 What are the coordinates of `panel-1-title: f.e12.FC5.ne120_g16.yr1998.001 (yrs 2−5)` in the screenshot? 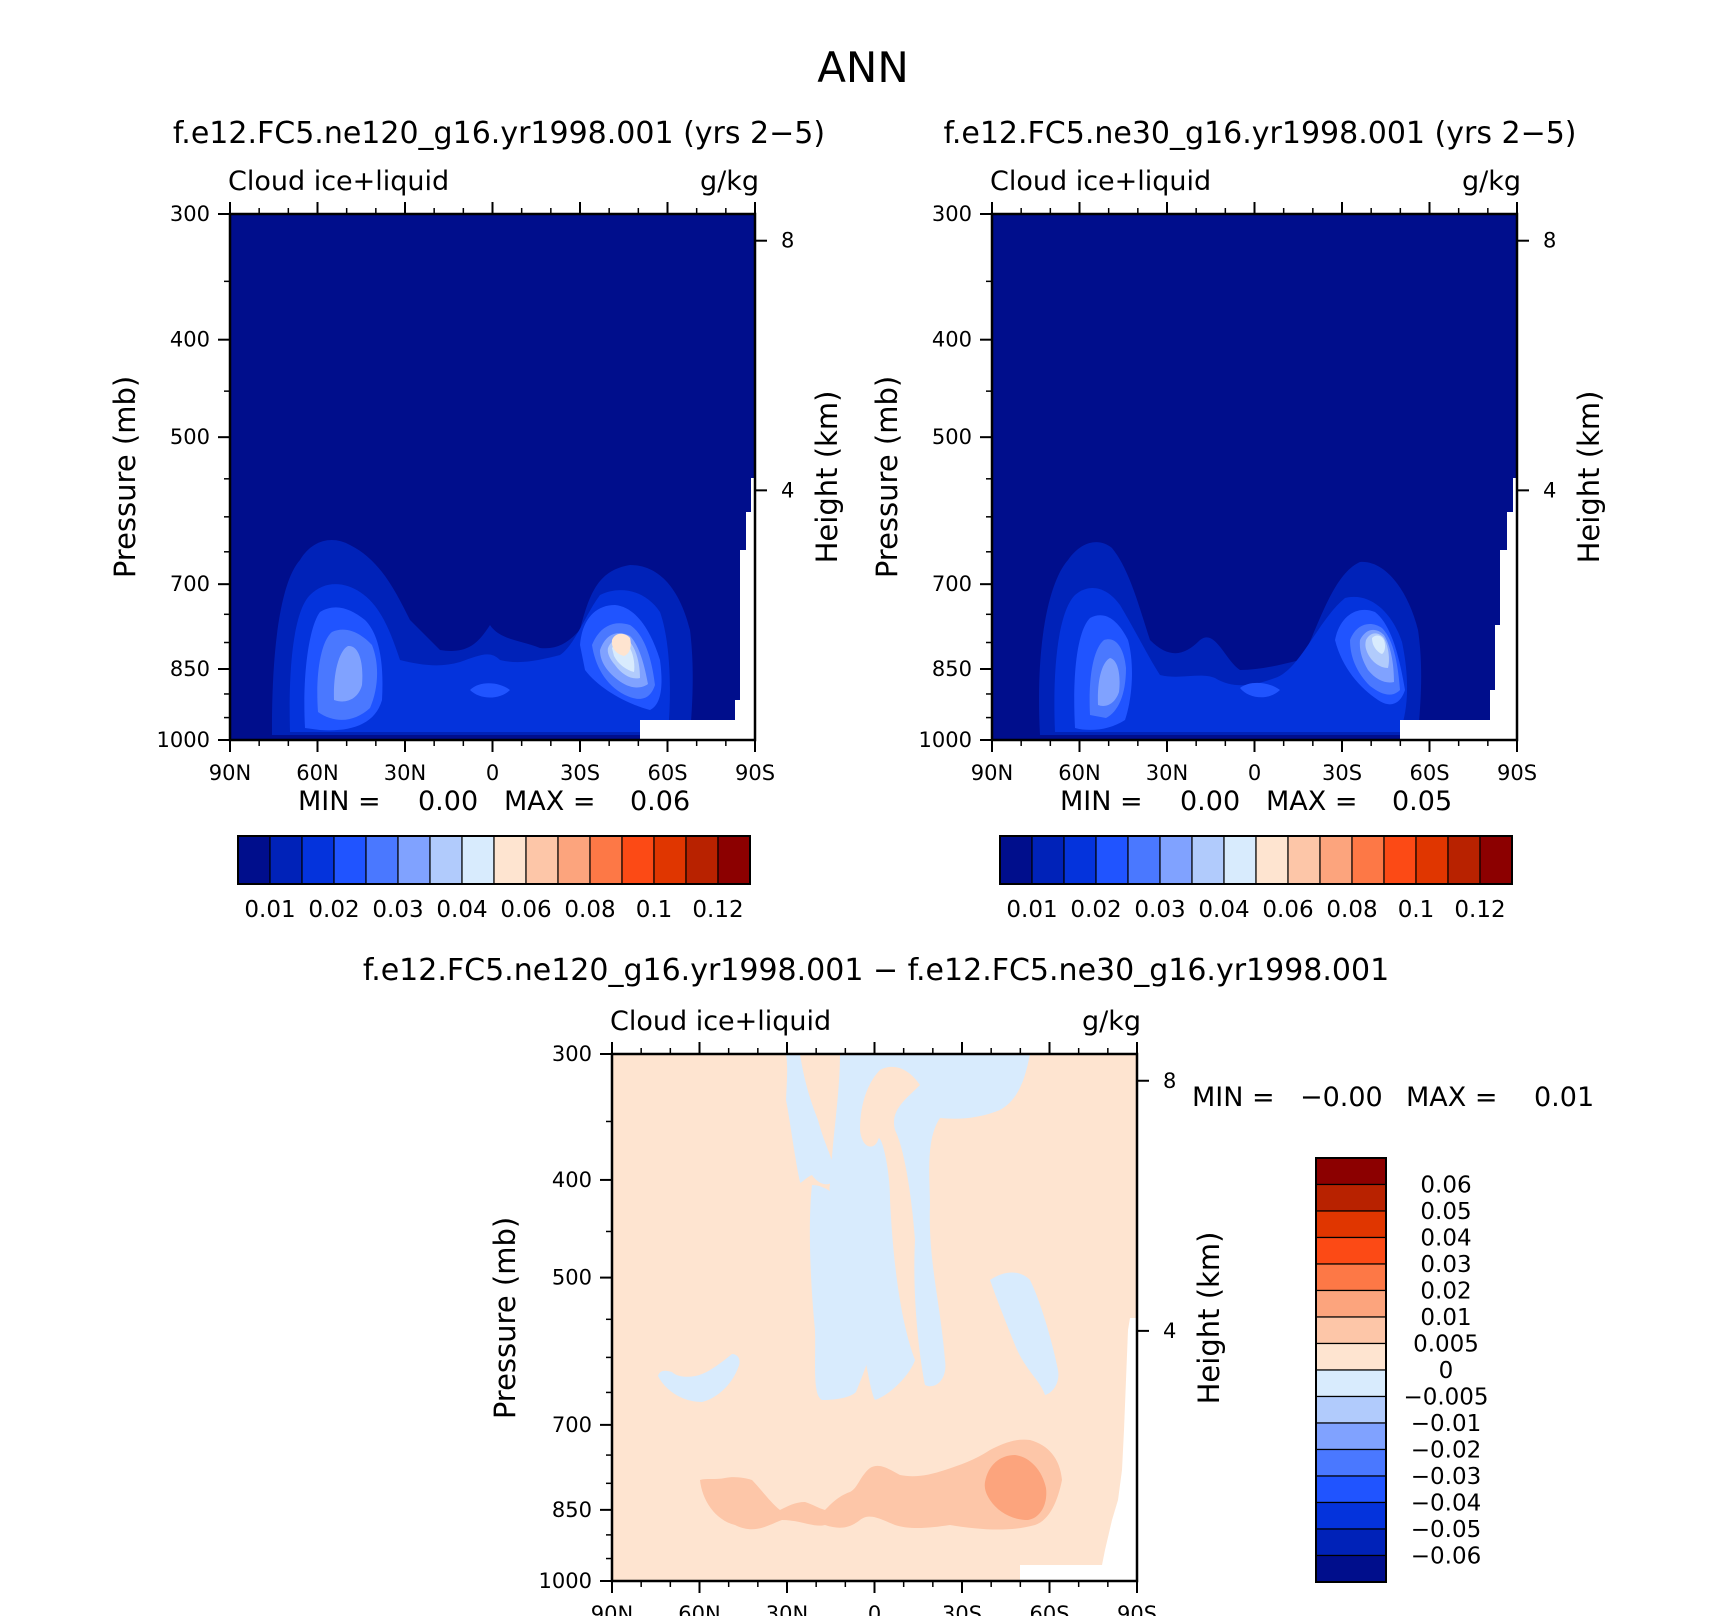 It's located at (499, 133).